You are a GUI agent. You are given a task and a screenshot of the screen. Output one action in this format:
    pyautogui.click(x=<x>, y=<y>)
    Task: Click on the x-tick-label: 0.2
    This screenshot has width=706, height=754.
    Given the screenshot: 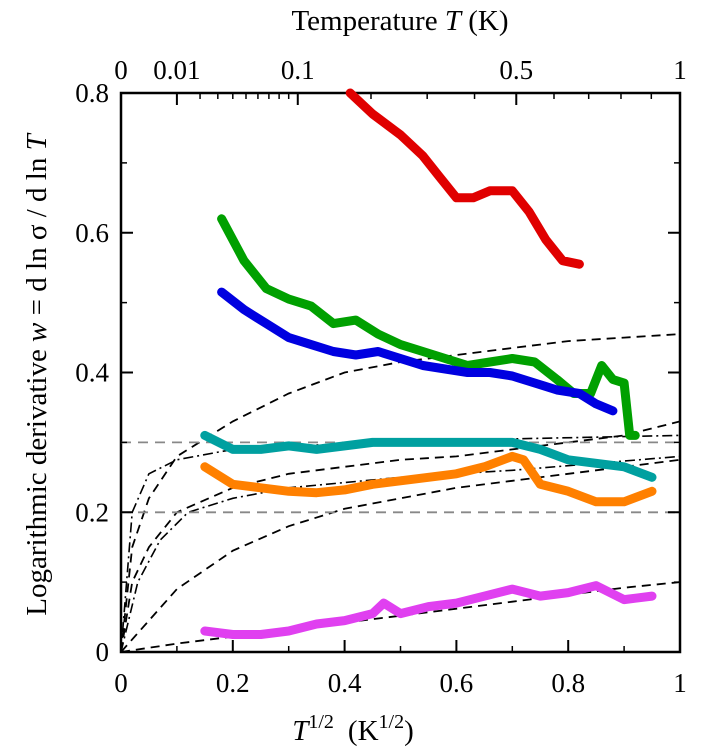 What is the action you would take?
    pyautogui.click(x=233, y=683)
    